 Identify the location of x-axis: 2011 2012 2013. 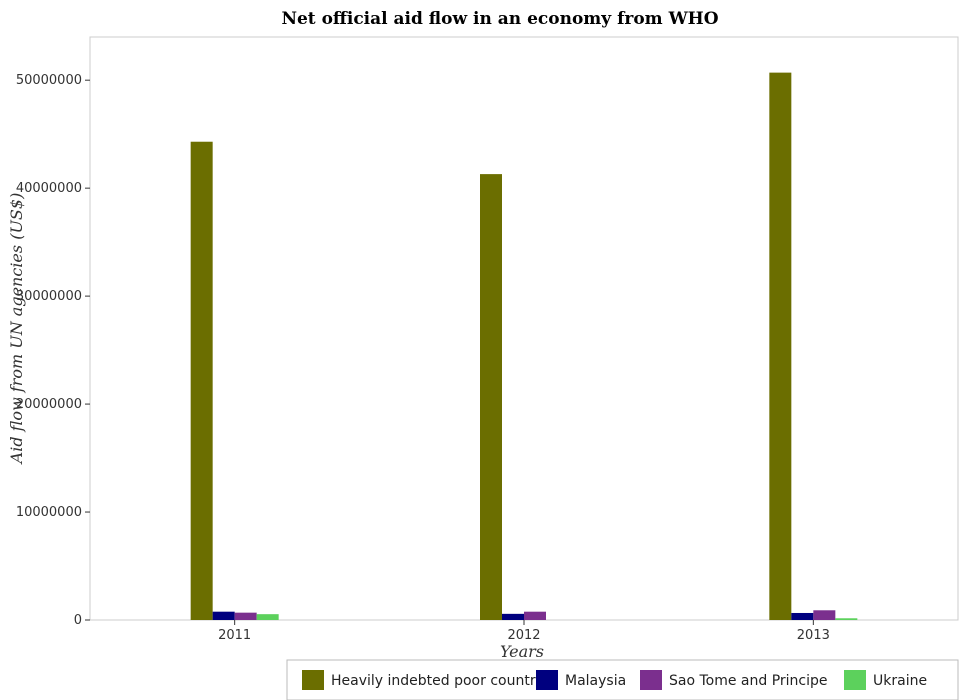
(524, 631).